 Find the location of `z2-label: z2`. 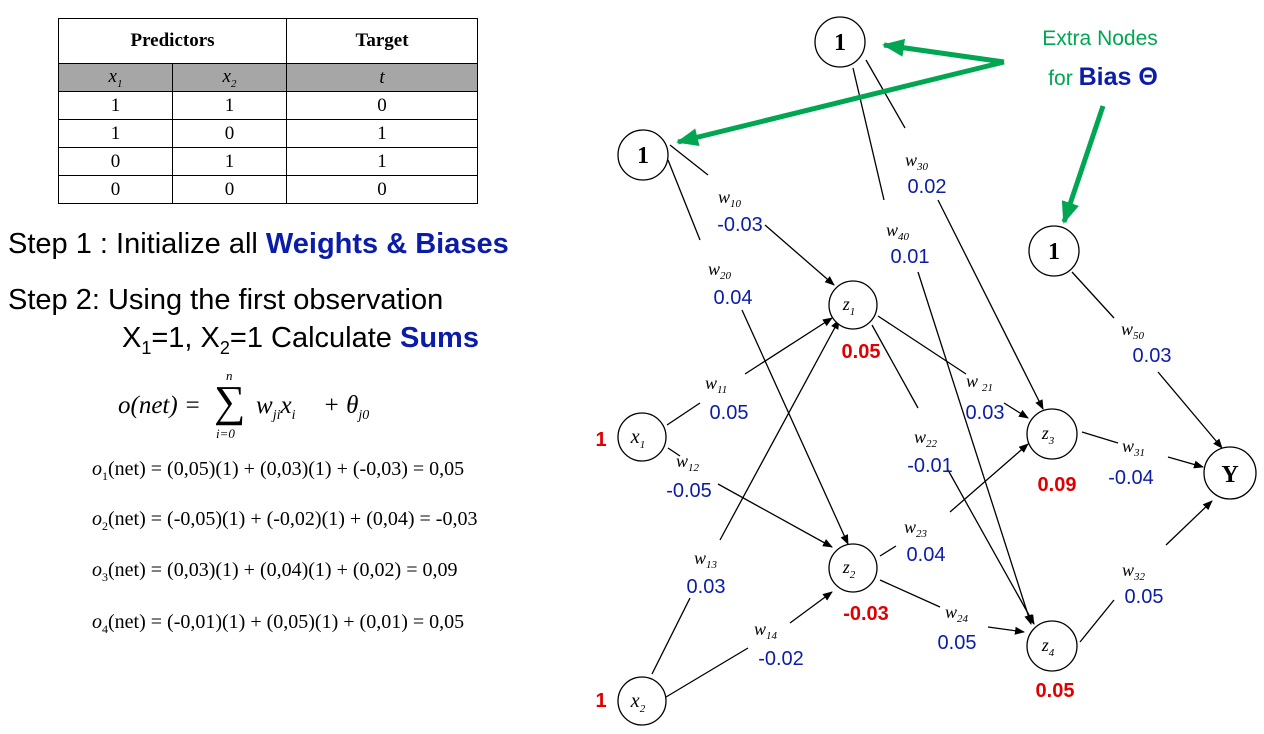

z2-label: z2 is located at coordinates (849, 569).